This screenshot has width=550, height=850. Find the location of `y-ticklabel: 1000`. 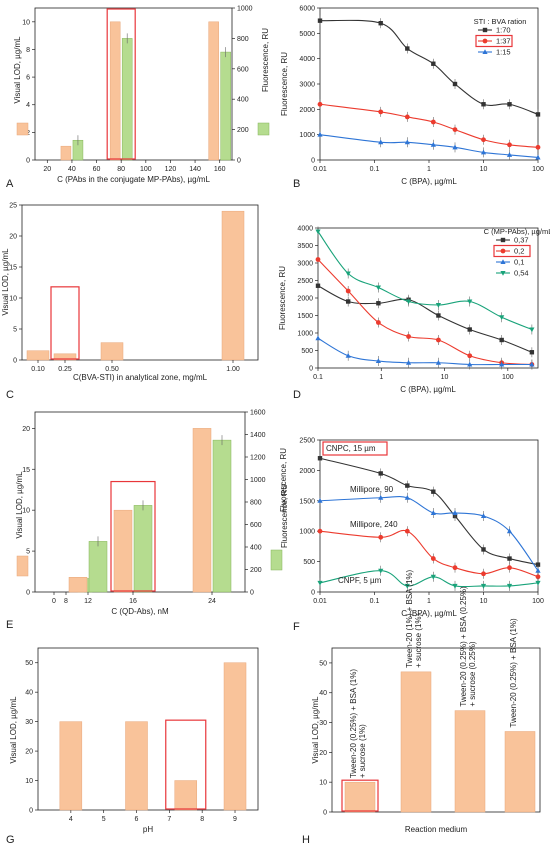

y-ticklabel: 1000 is located at coordinates (305, 334).